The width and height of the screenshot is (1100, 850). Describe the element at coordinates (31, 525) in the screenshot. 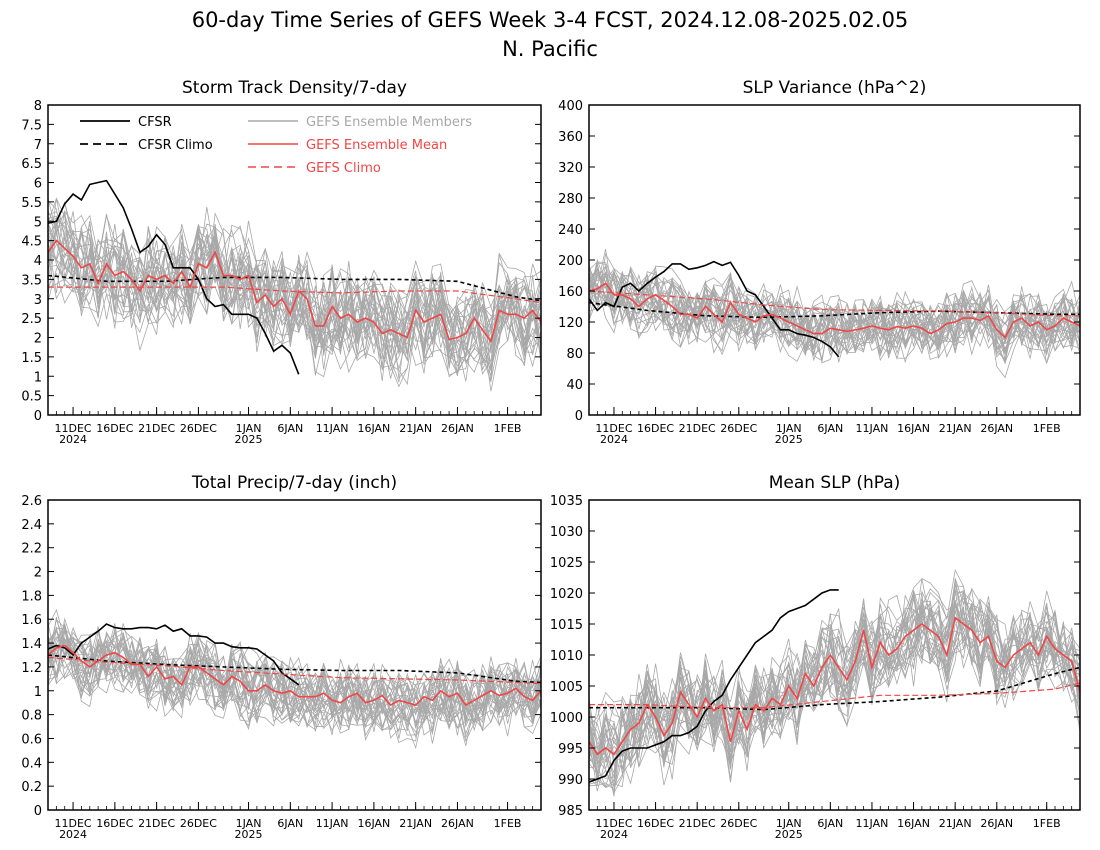

I see `y-tick-label: 2.4` at that location.